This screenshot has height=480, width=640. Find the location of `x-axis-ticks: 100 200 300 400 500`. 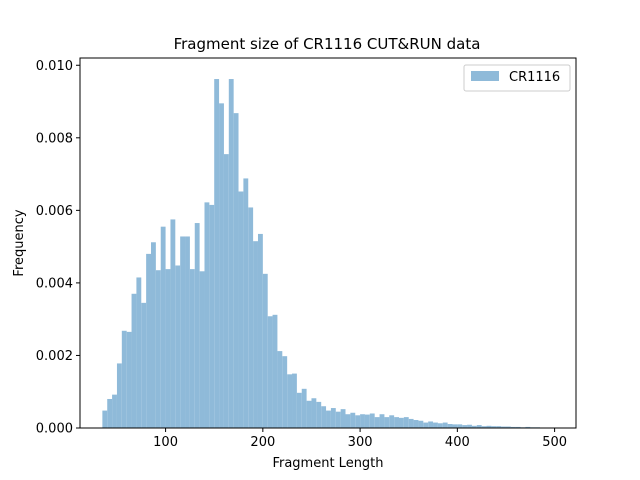

x-axis-ticks: 100 200 300 400 500 is located at coordinates (360, 439).